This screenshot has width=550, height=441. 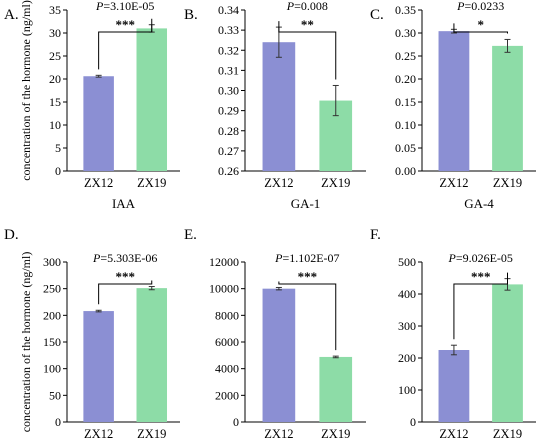 I want to click on y-tick-label: 400, so click(x=407, y=294).